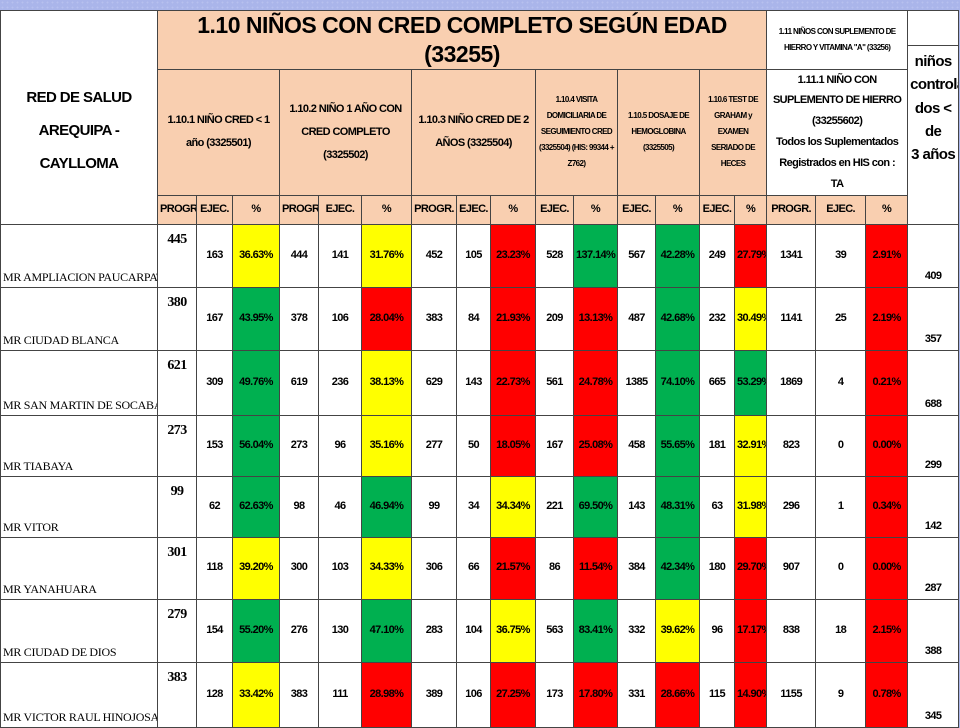  What do you see at coordinates (554, 506) in the screenshot?
I see `value-cell: 221` at bounding box center [554, 506].